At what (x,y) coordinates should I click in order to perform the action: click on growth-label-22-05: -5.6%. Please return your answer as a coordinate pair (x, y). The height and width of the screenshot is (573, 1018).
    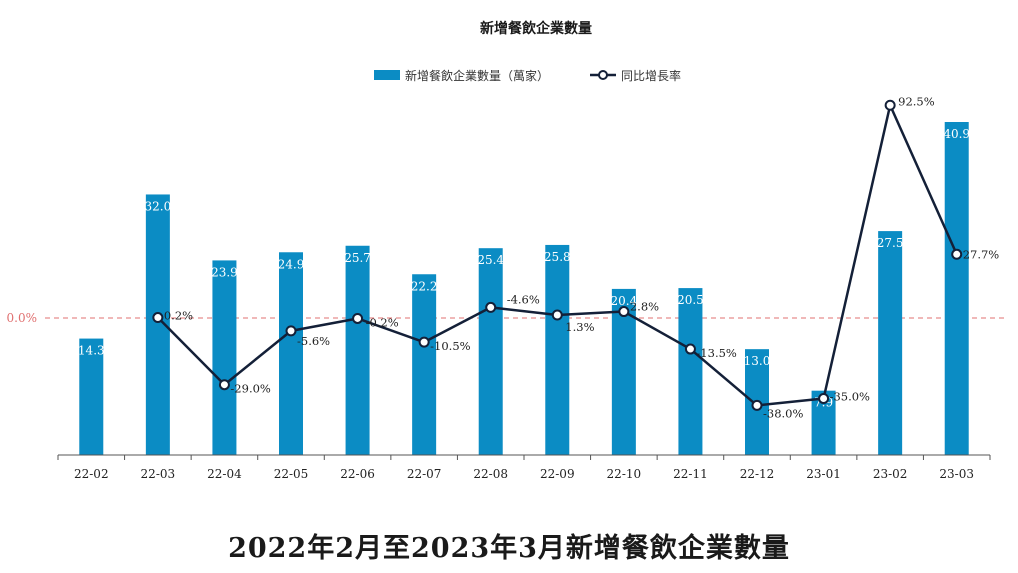
    Looking at the image, I should click on (313, 341).